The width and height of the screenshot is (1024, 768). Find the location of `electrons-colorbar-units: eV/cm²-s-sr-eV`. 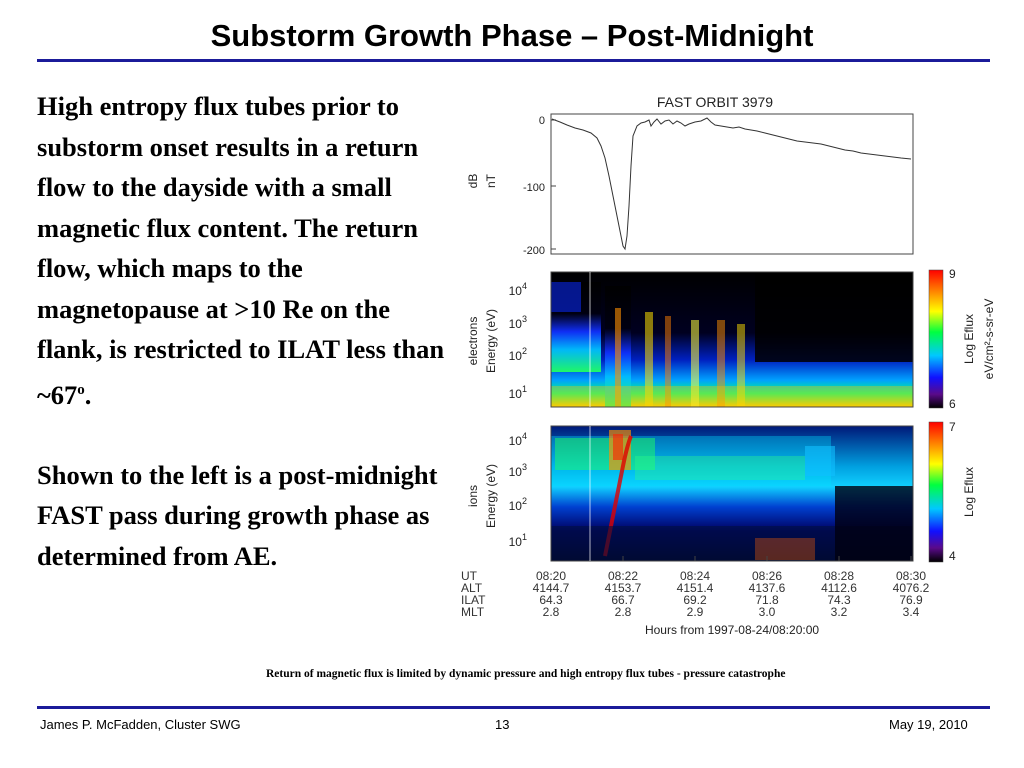

electrons-colorbar-units: eV/cm²-s-sr-eV is located at coordinates (989, 339).